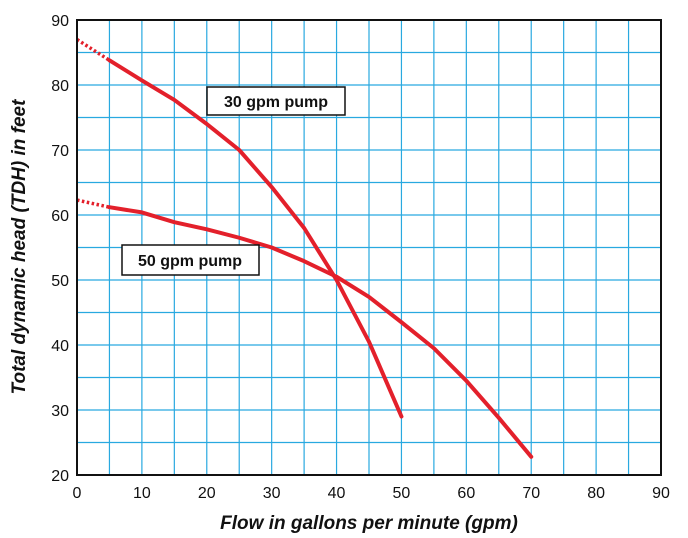 The image size is (688, 538). What do you see at coordinates (60, 411) in the screenshot?
I see `y-tick-label: 30` at bounding box center [60, 411].